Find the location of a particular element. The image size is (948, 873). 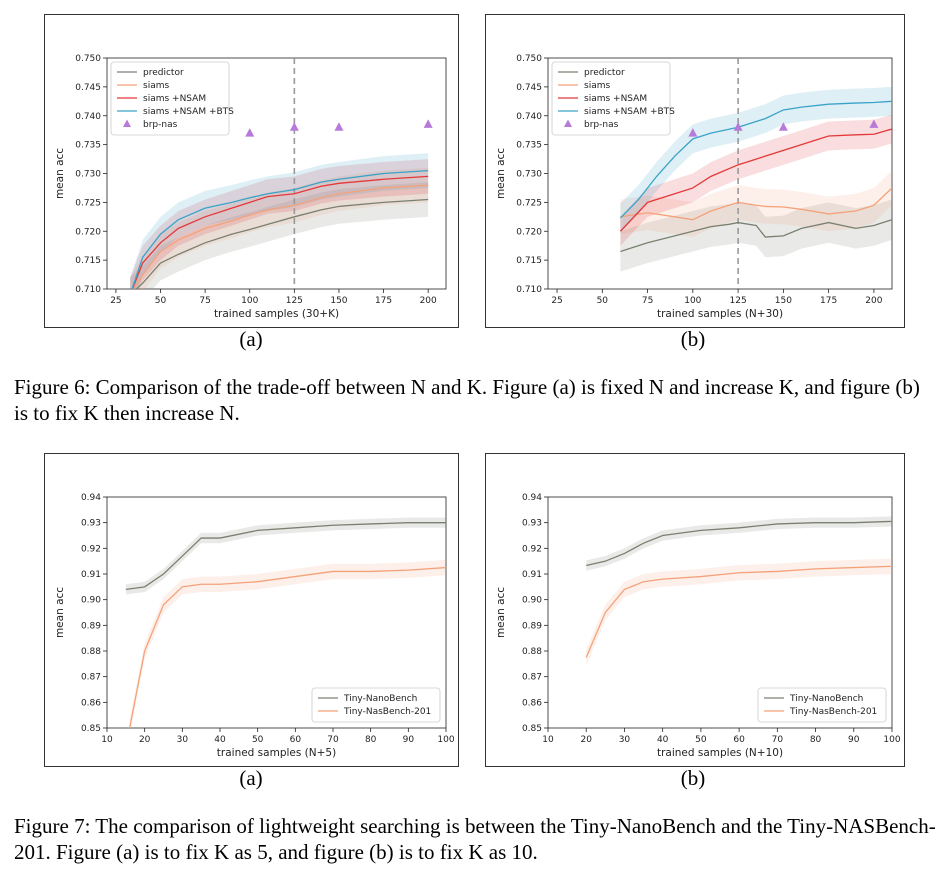

band-siams is located at coordinates (756, 204).